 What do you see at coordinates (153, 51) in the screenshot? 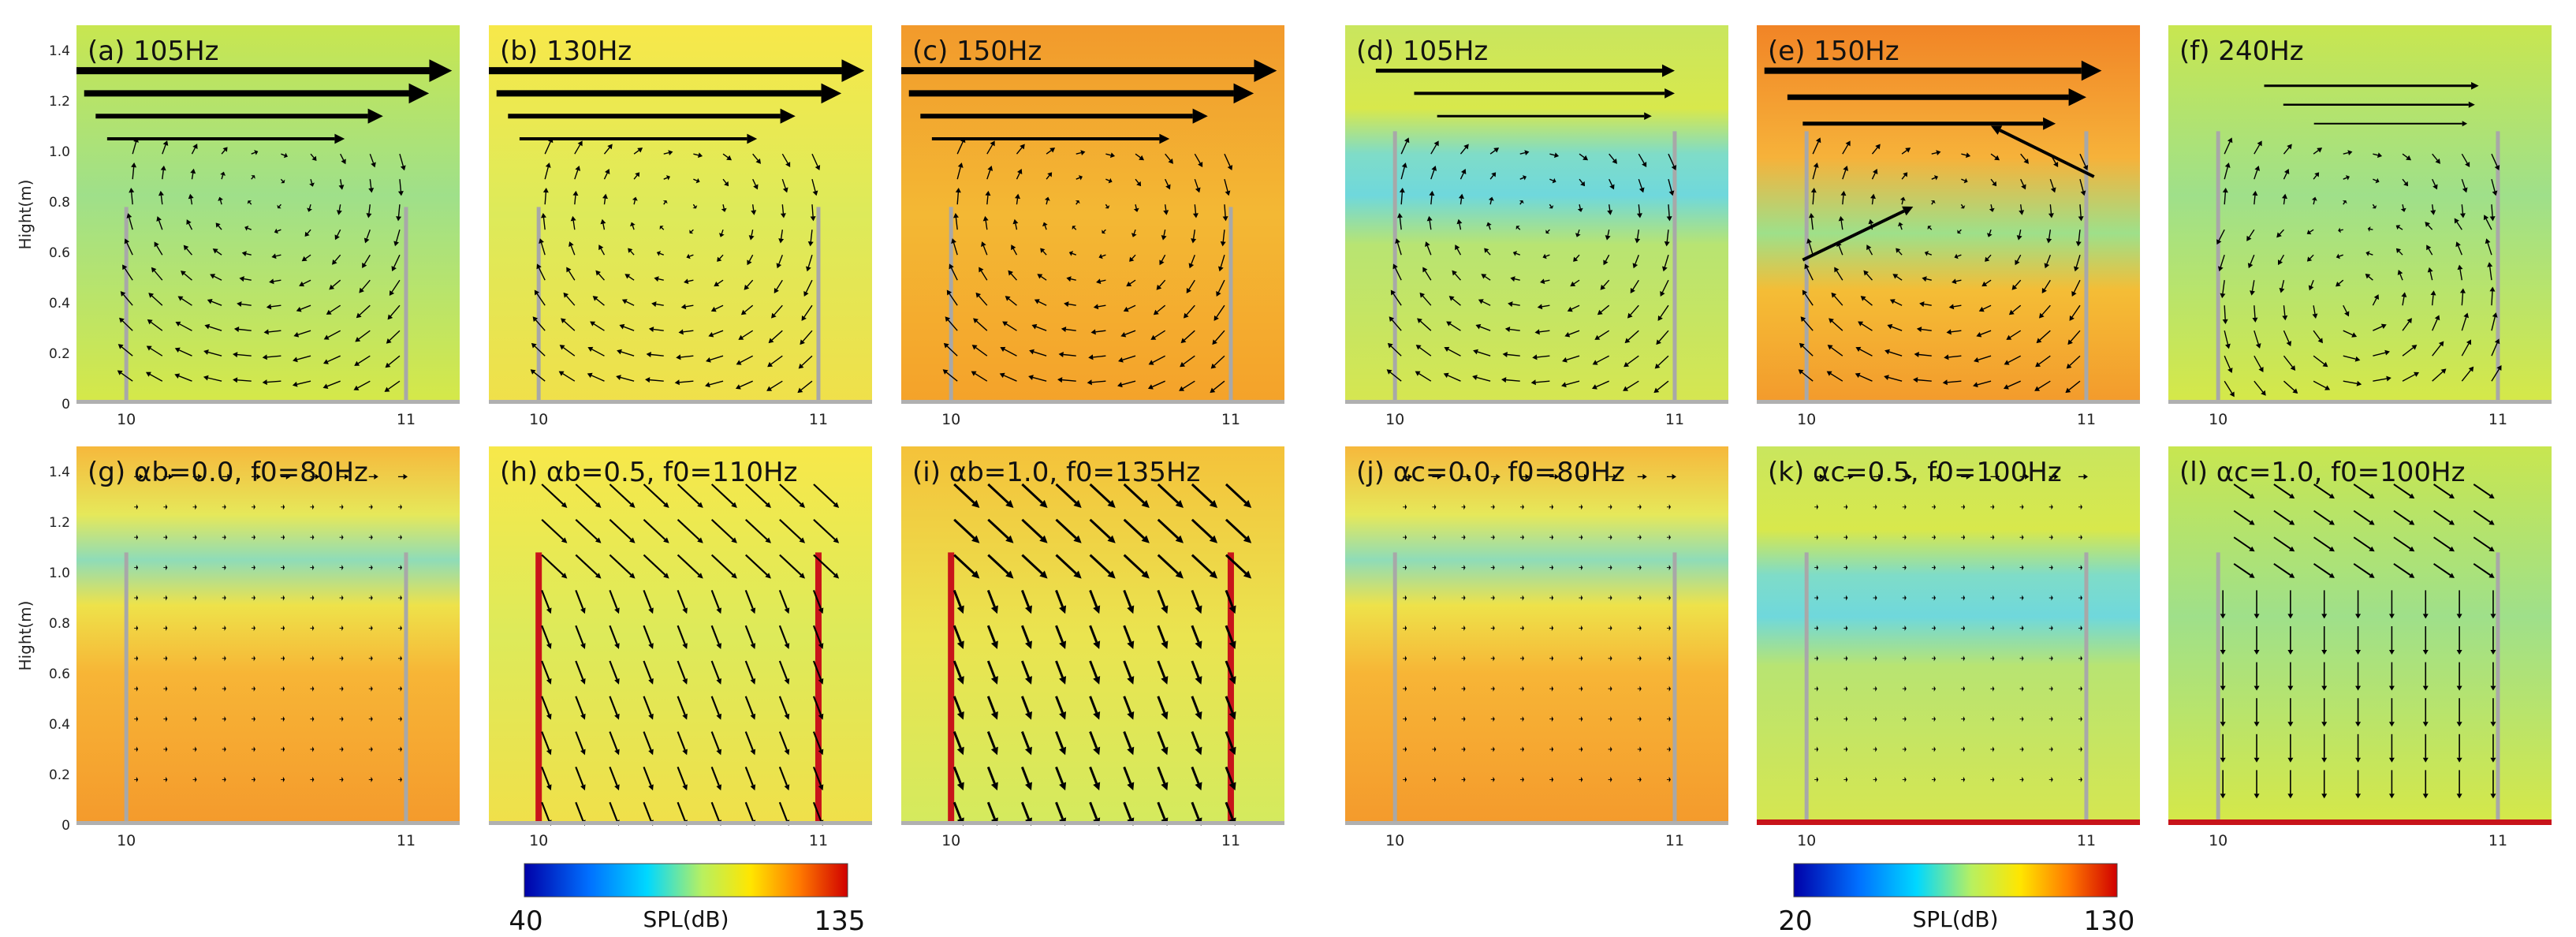
I see `panel-title: (a) 105Hz` at bounding box center [153, 51].